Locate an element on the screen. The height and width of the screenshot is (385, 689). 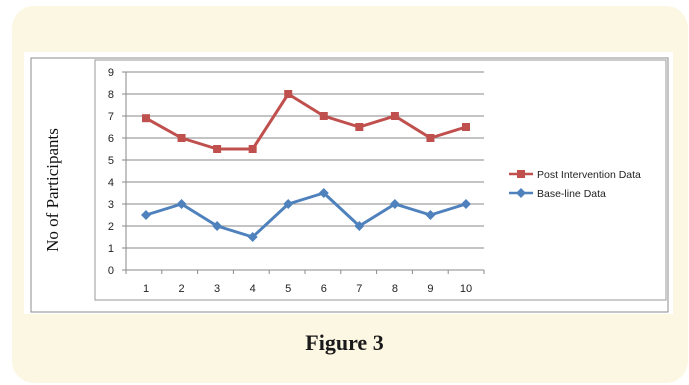
x-tick-label: 1 is located at coordinates (146, 289).